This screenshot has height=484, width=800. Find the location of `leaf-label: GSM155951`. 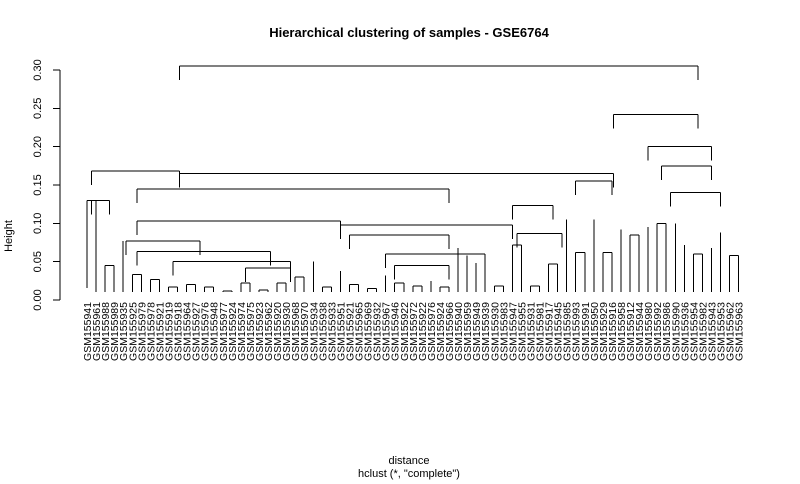

leaf-label: GSM155951 is located at coordinates (341, 331).